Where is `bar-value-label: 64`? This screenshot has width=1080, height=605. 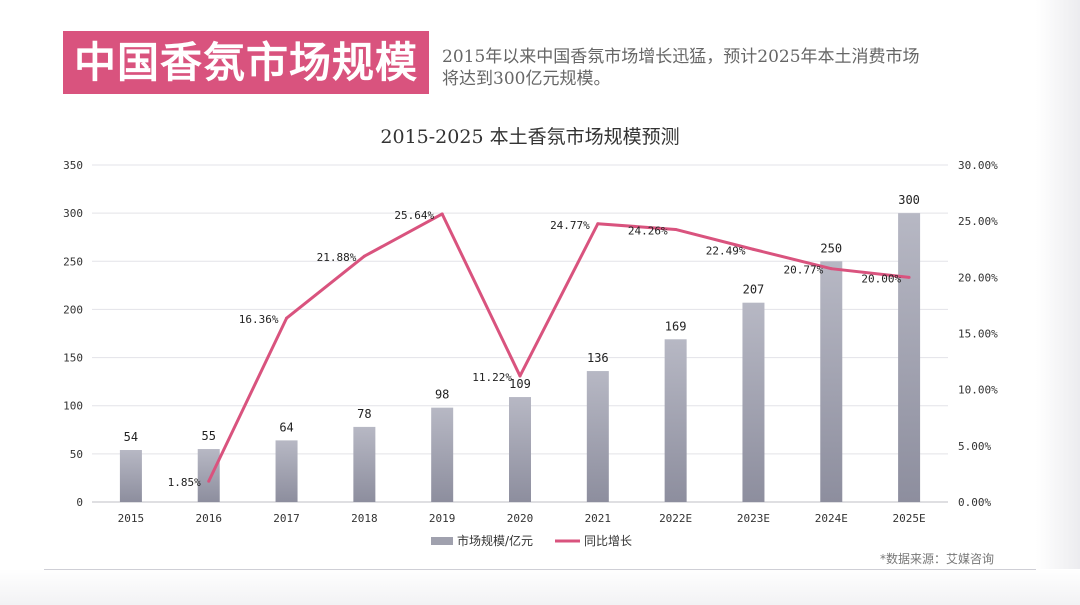
bar-value-label: 64 is located at coordinates (286, 427).